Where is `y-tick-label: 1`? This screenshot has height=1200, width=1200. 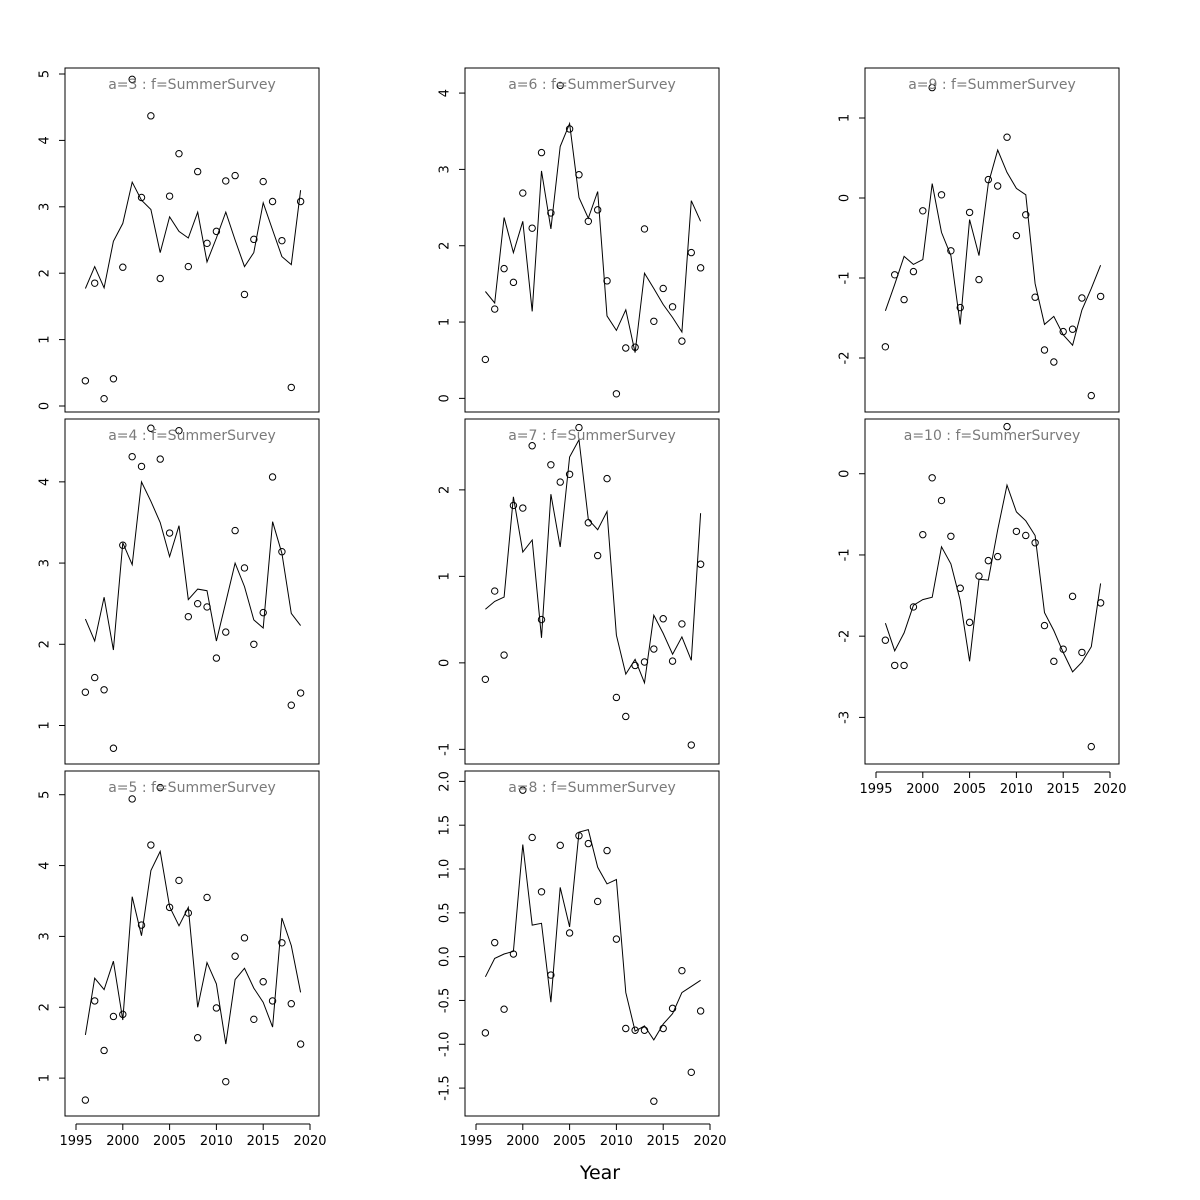 y-tick-label: 1 is located at coordinates (445, 576).